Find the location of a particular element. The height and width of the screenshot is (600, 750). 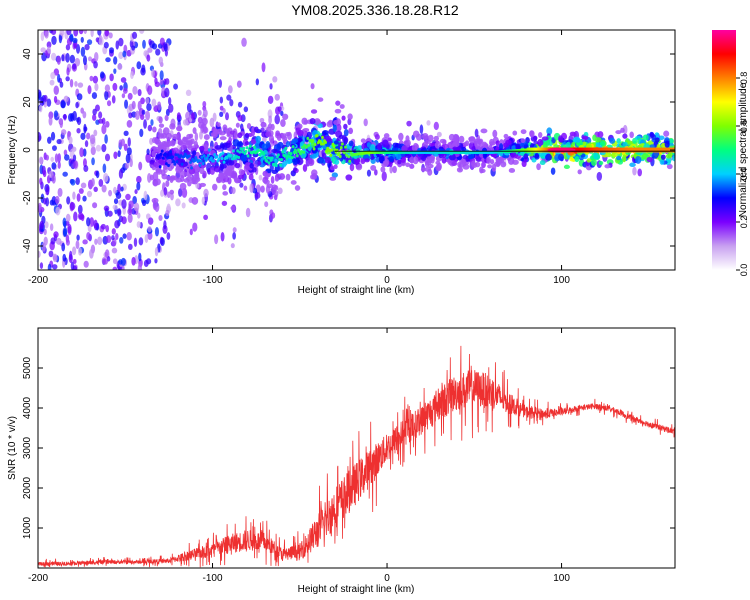

spectrogram-peak-mark is located at coordinates (561, 150).